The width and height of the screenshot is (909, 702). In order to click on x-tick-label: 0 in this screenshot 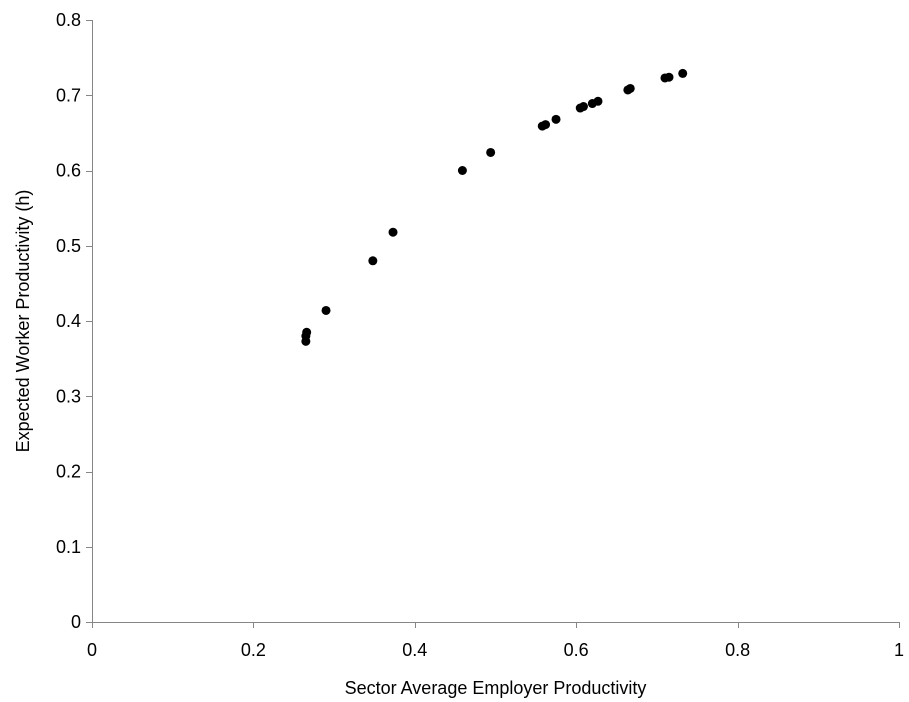, I will do `click(92, 650)`.